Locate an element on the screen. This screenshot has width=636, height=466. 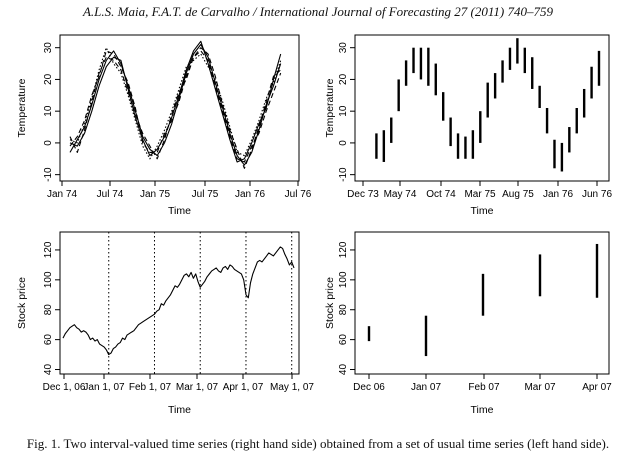
x-tick-label: Mar 1, 07 is located at coordinates (197, 387).